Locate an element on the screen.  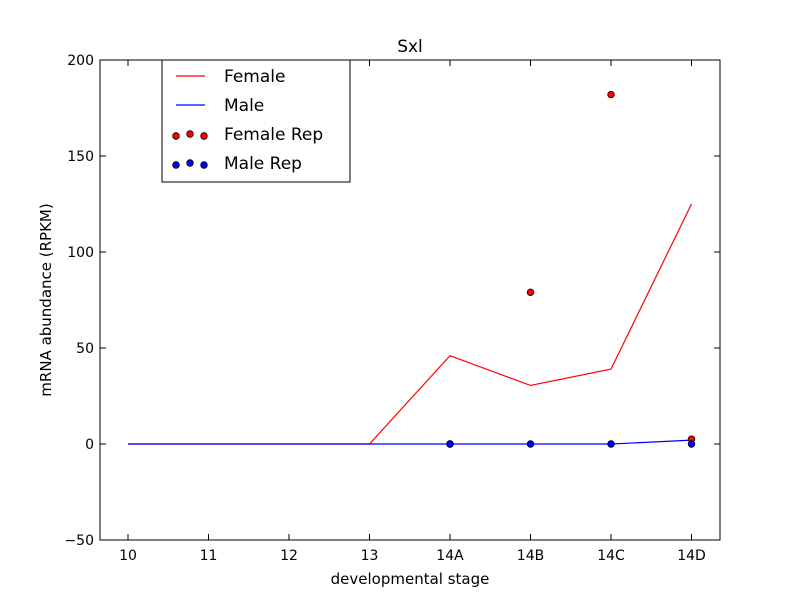
x-tick-label: 14B is located at coordinates (530, 556).